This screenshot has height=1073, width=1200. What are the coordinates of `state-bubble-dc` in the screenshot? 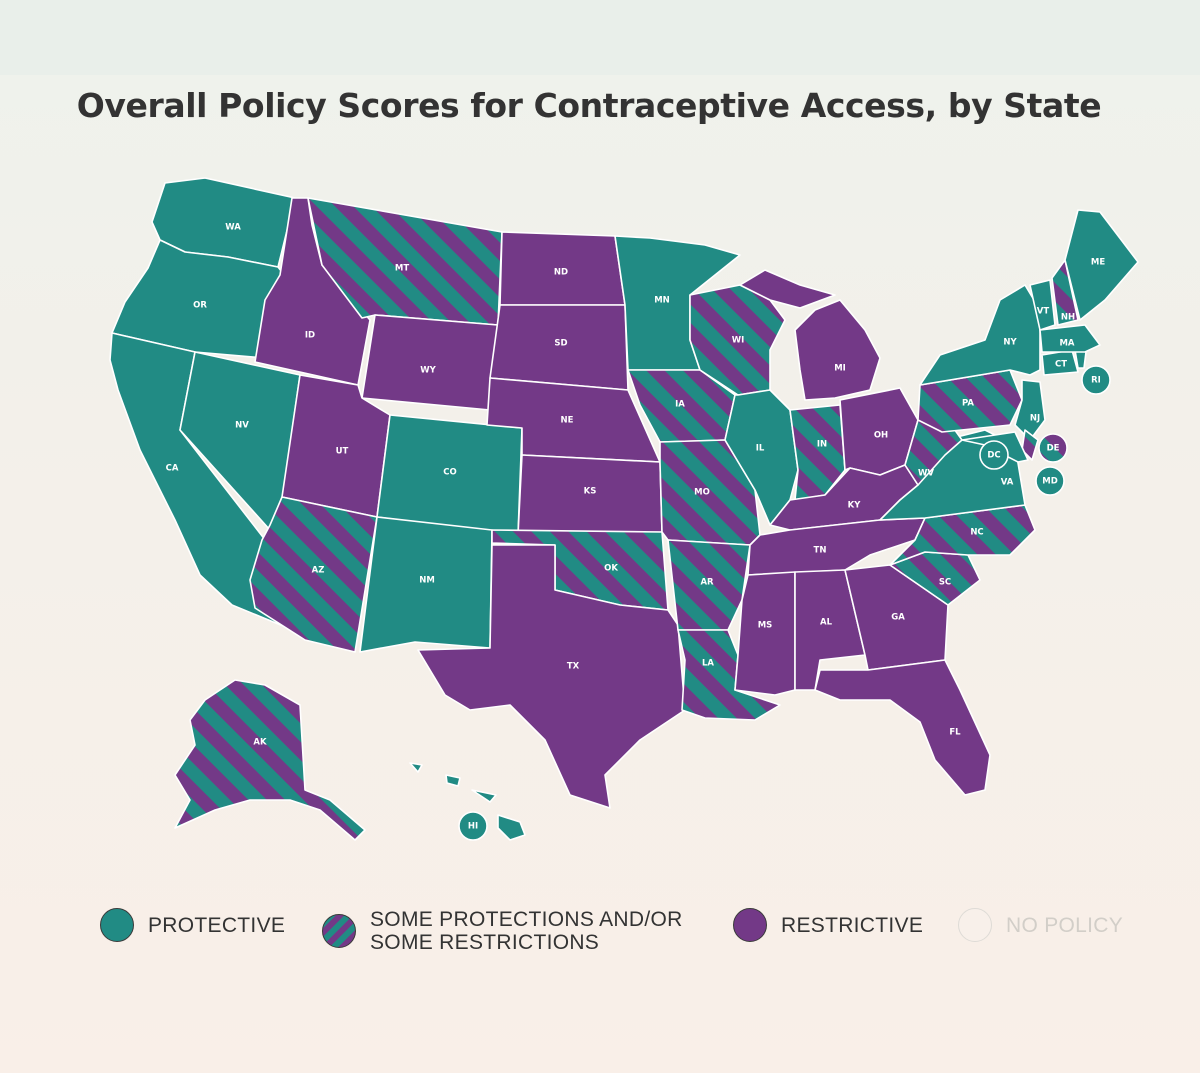 It's located at (994, 455).